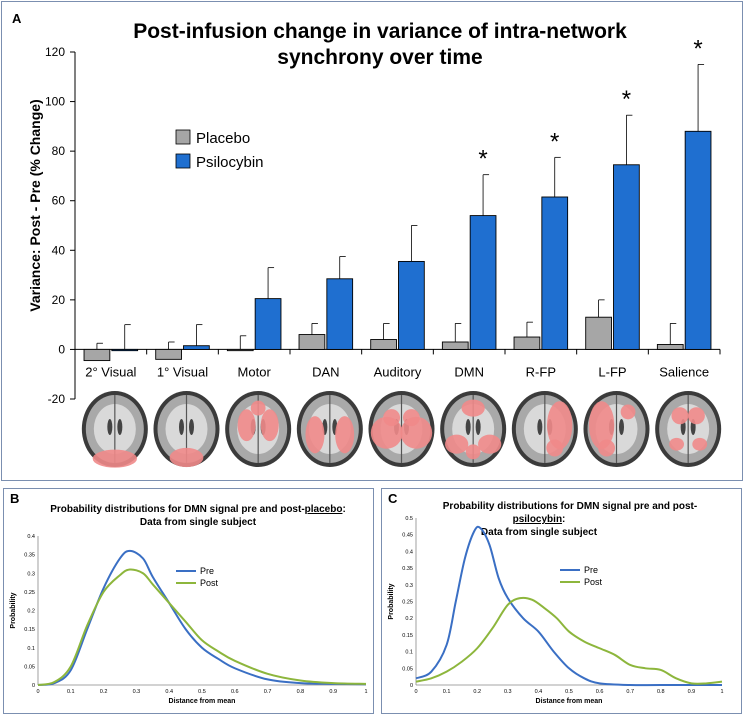  What do you see at coordinates (29, 556) in the screenshot?
I see `y-tick-label: 0.35` at bounding box center [29, 556].